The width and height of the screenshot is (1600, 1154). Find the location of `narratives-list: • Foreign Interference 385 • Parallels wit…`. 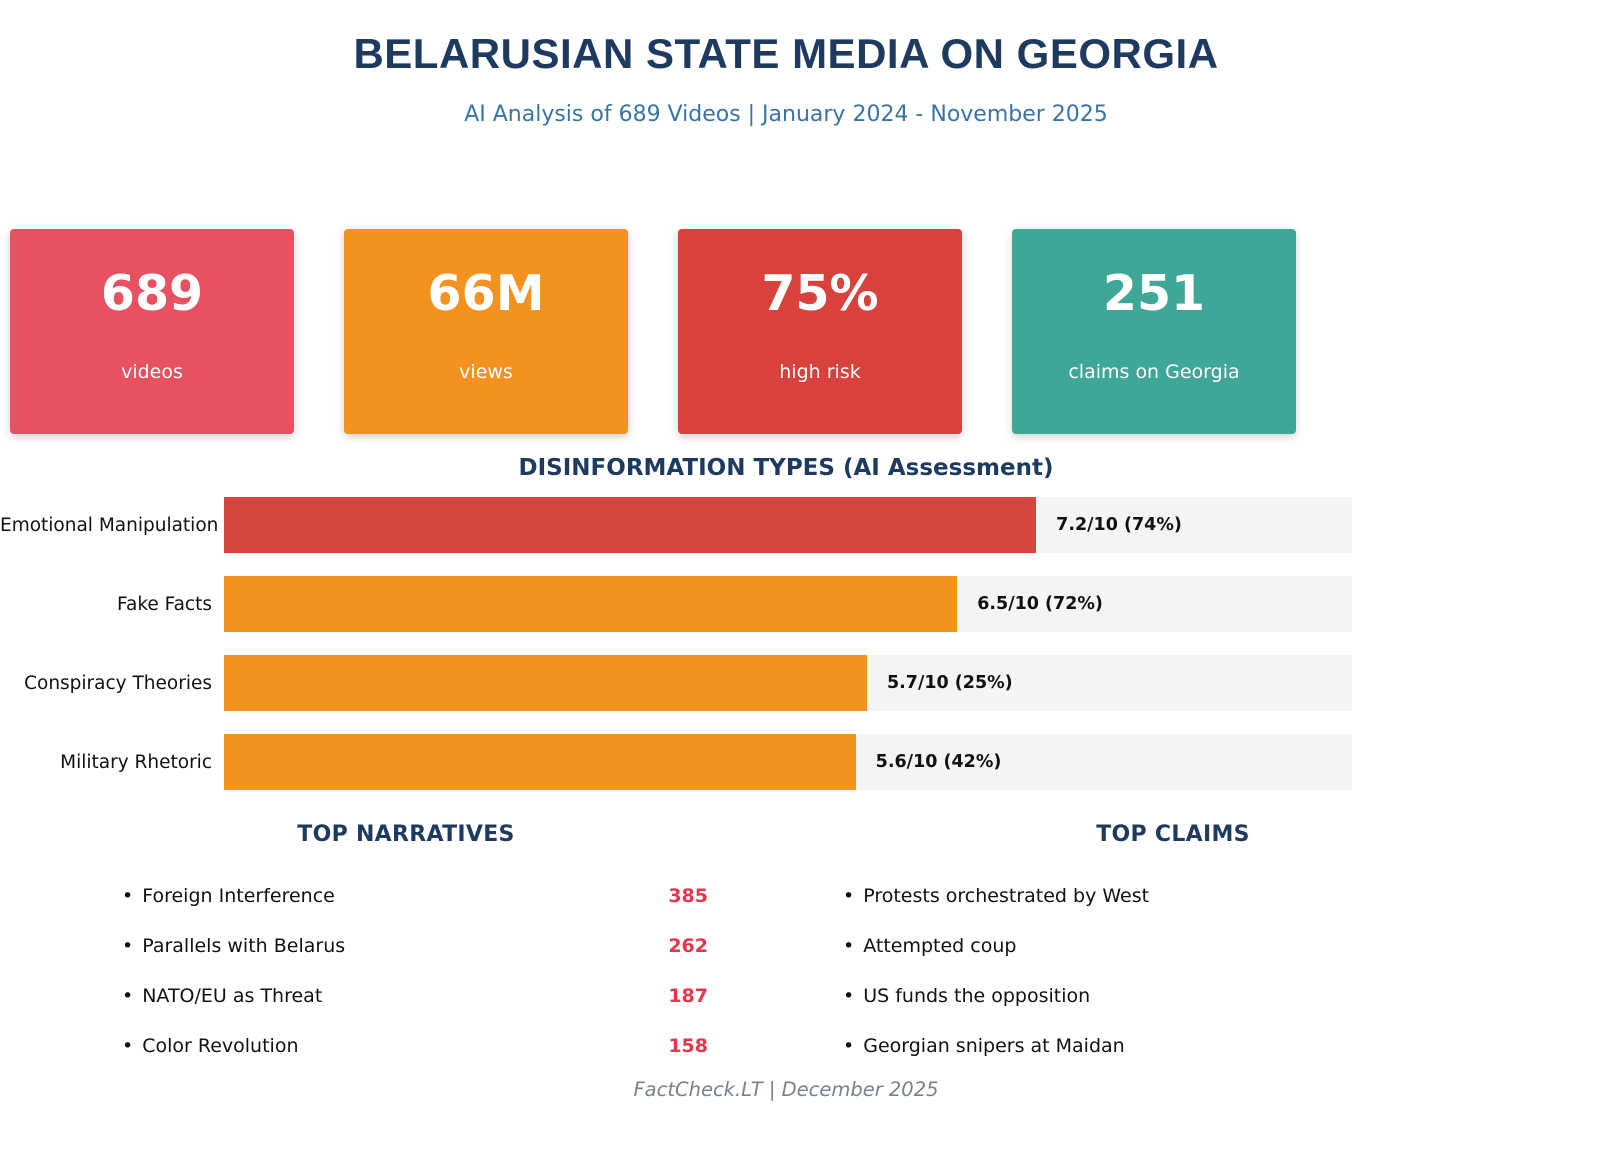

narratives-list: • Foreign Interference 385 • Parallels wit… is located at coordinates (406, 971).